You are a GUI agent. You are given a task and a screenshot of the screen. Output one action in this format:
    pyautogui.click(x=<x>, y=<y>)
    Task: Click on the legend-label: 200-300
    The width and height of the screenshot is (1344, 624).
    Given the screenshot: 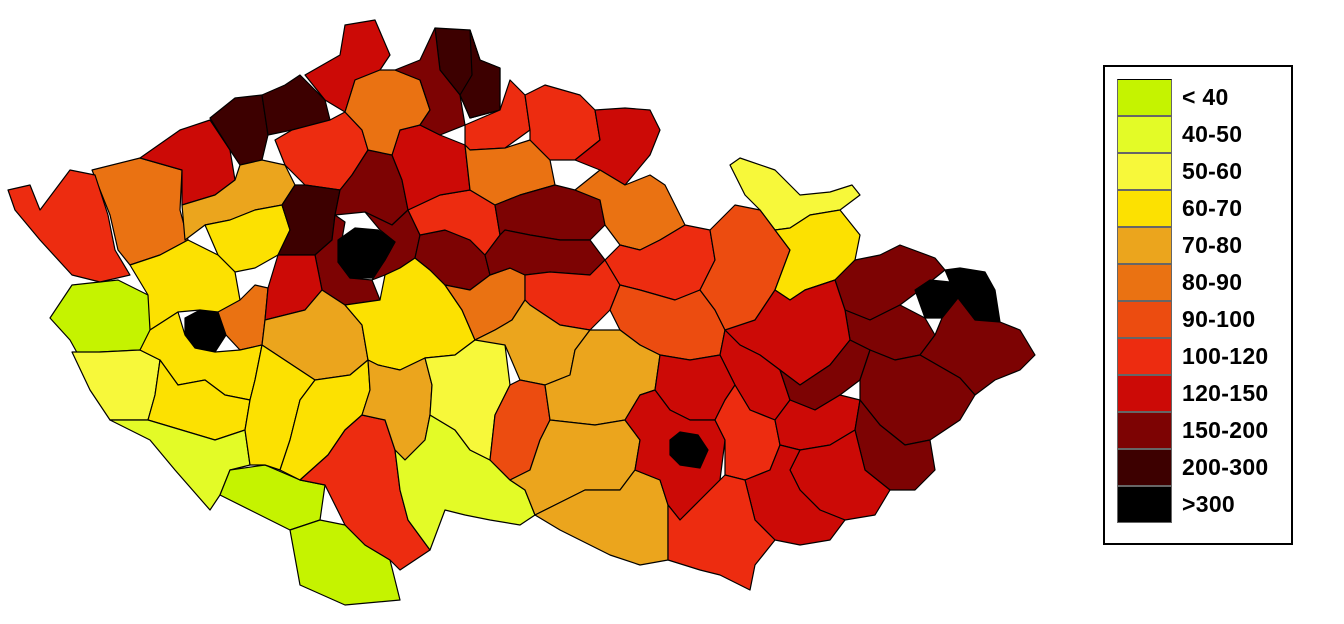 What is the action you would take?
    pyautogui.click(x=1225, y=467)
    